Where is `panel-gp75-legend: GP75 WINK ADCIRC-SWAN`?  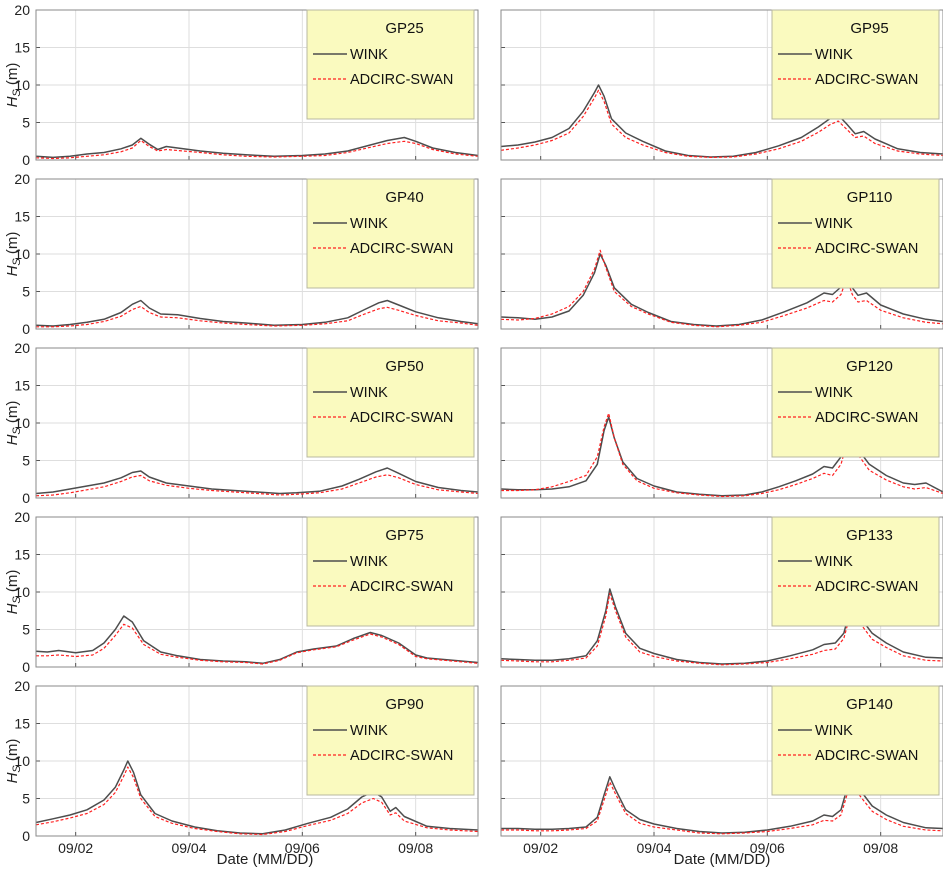 panel-gp75-legend: GP75 WINK ADCIRC-SWAN is located at coordinates (390, 571).